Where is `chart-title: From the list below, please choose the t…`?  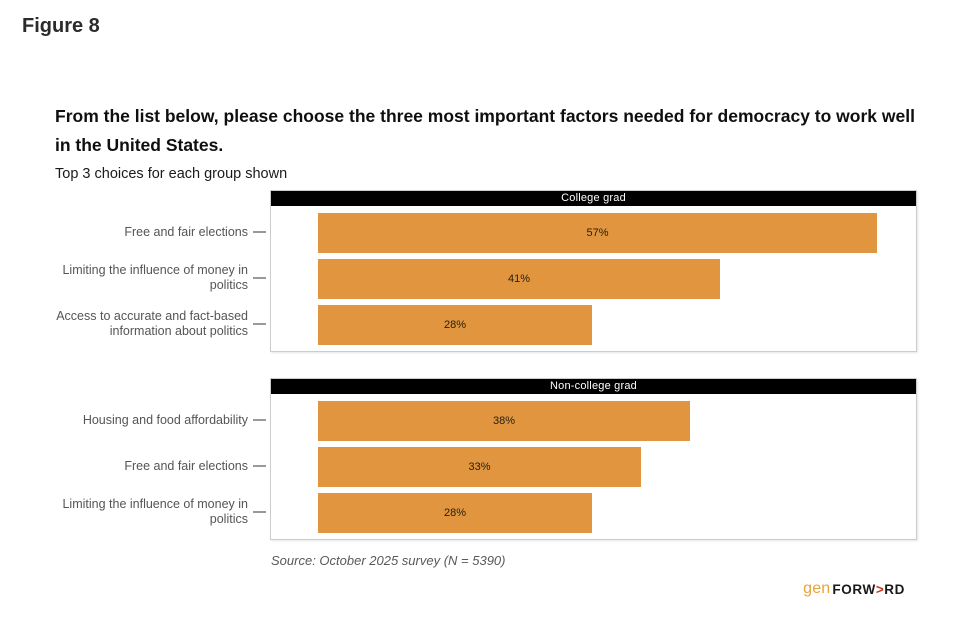 chart-title: From the list below, please choose the t… is located at coordinates (485, 130).